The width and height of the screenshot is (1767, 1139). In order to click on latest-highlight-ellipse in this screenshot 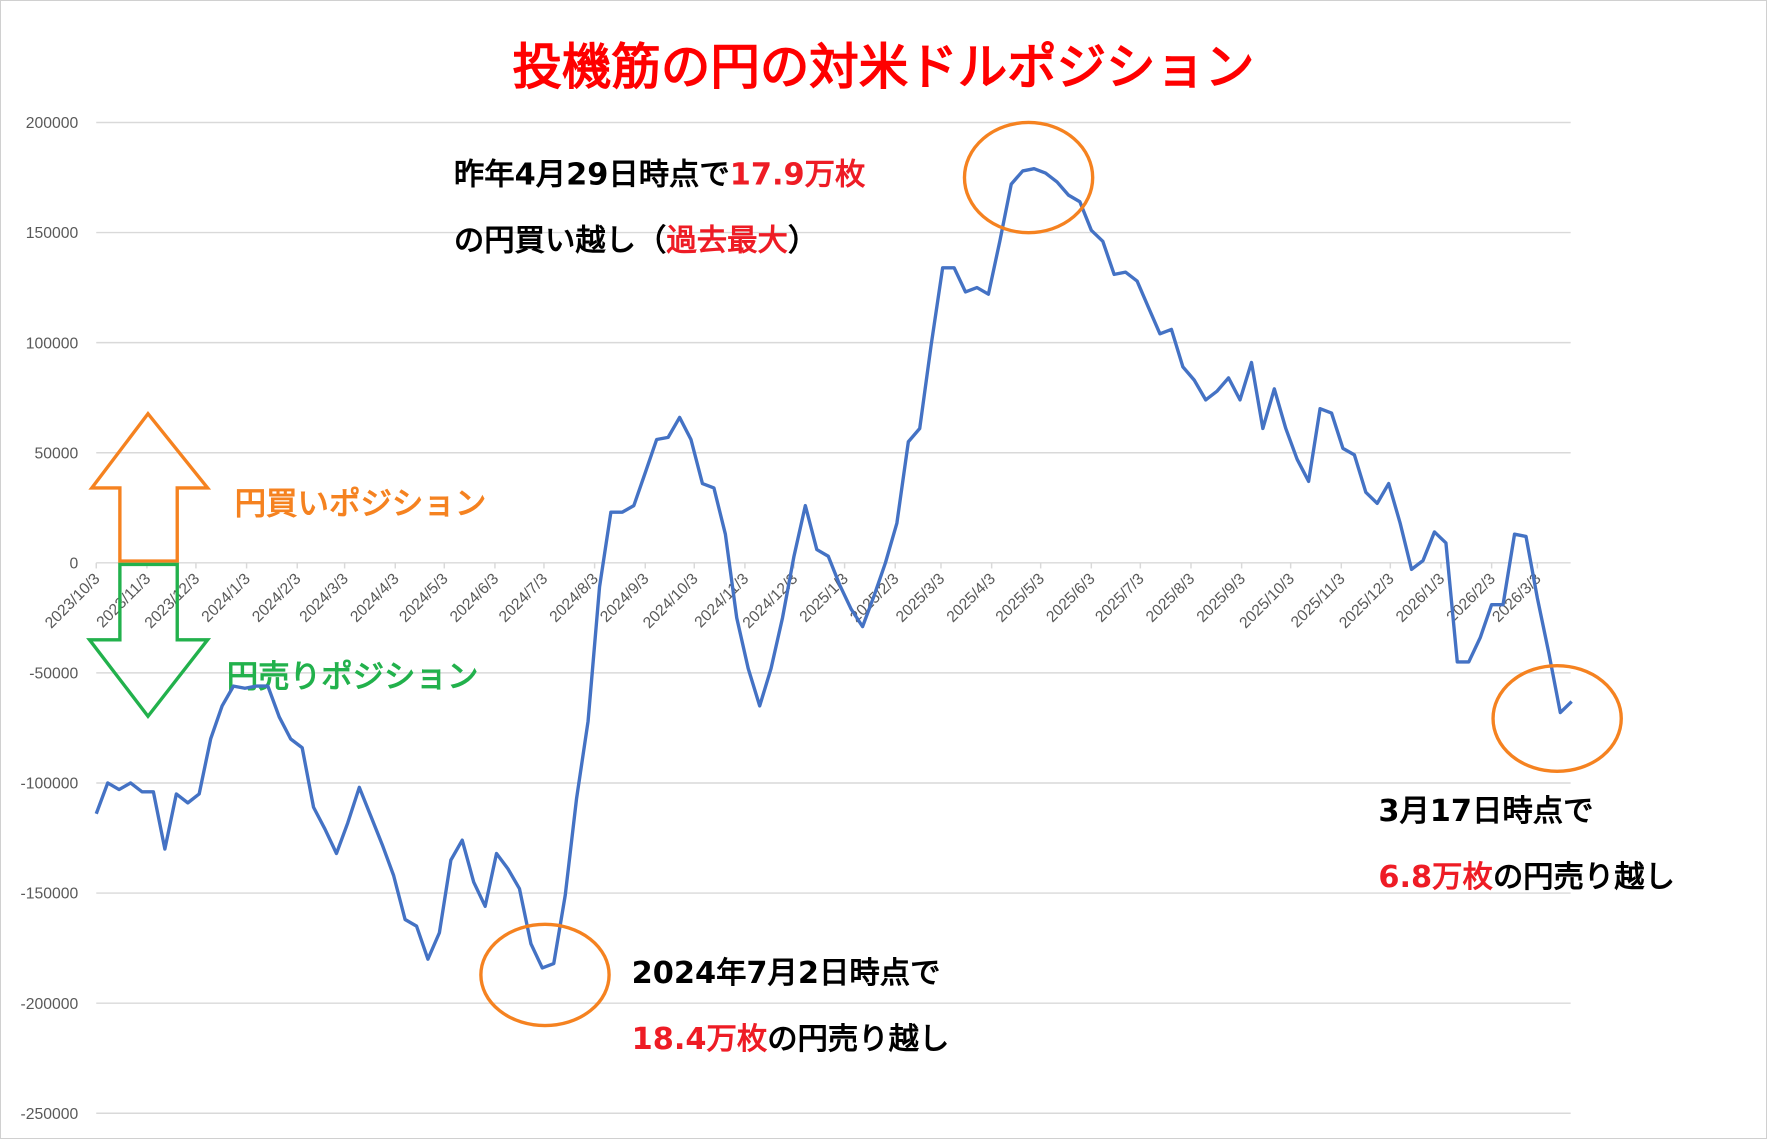, I will do `click(1557, 718)`.